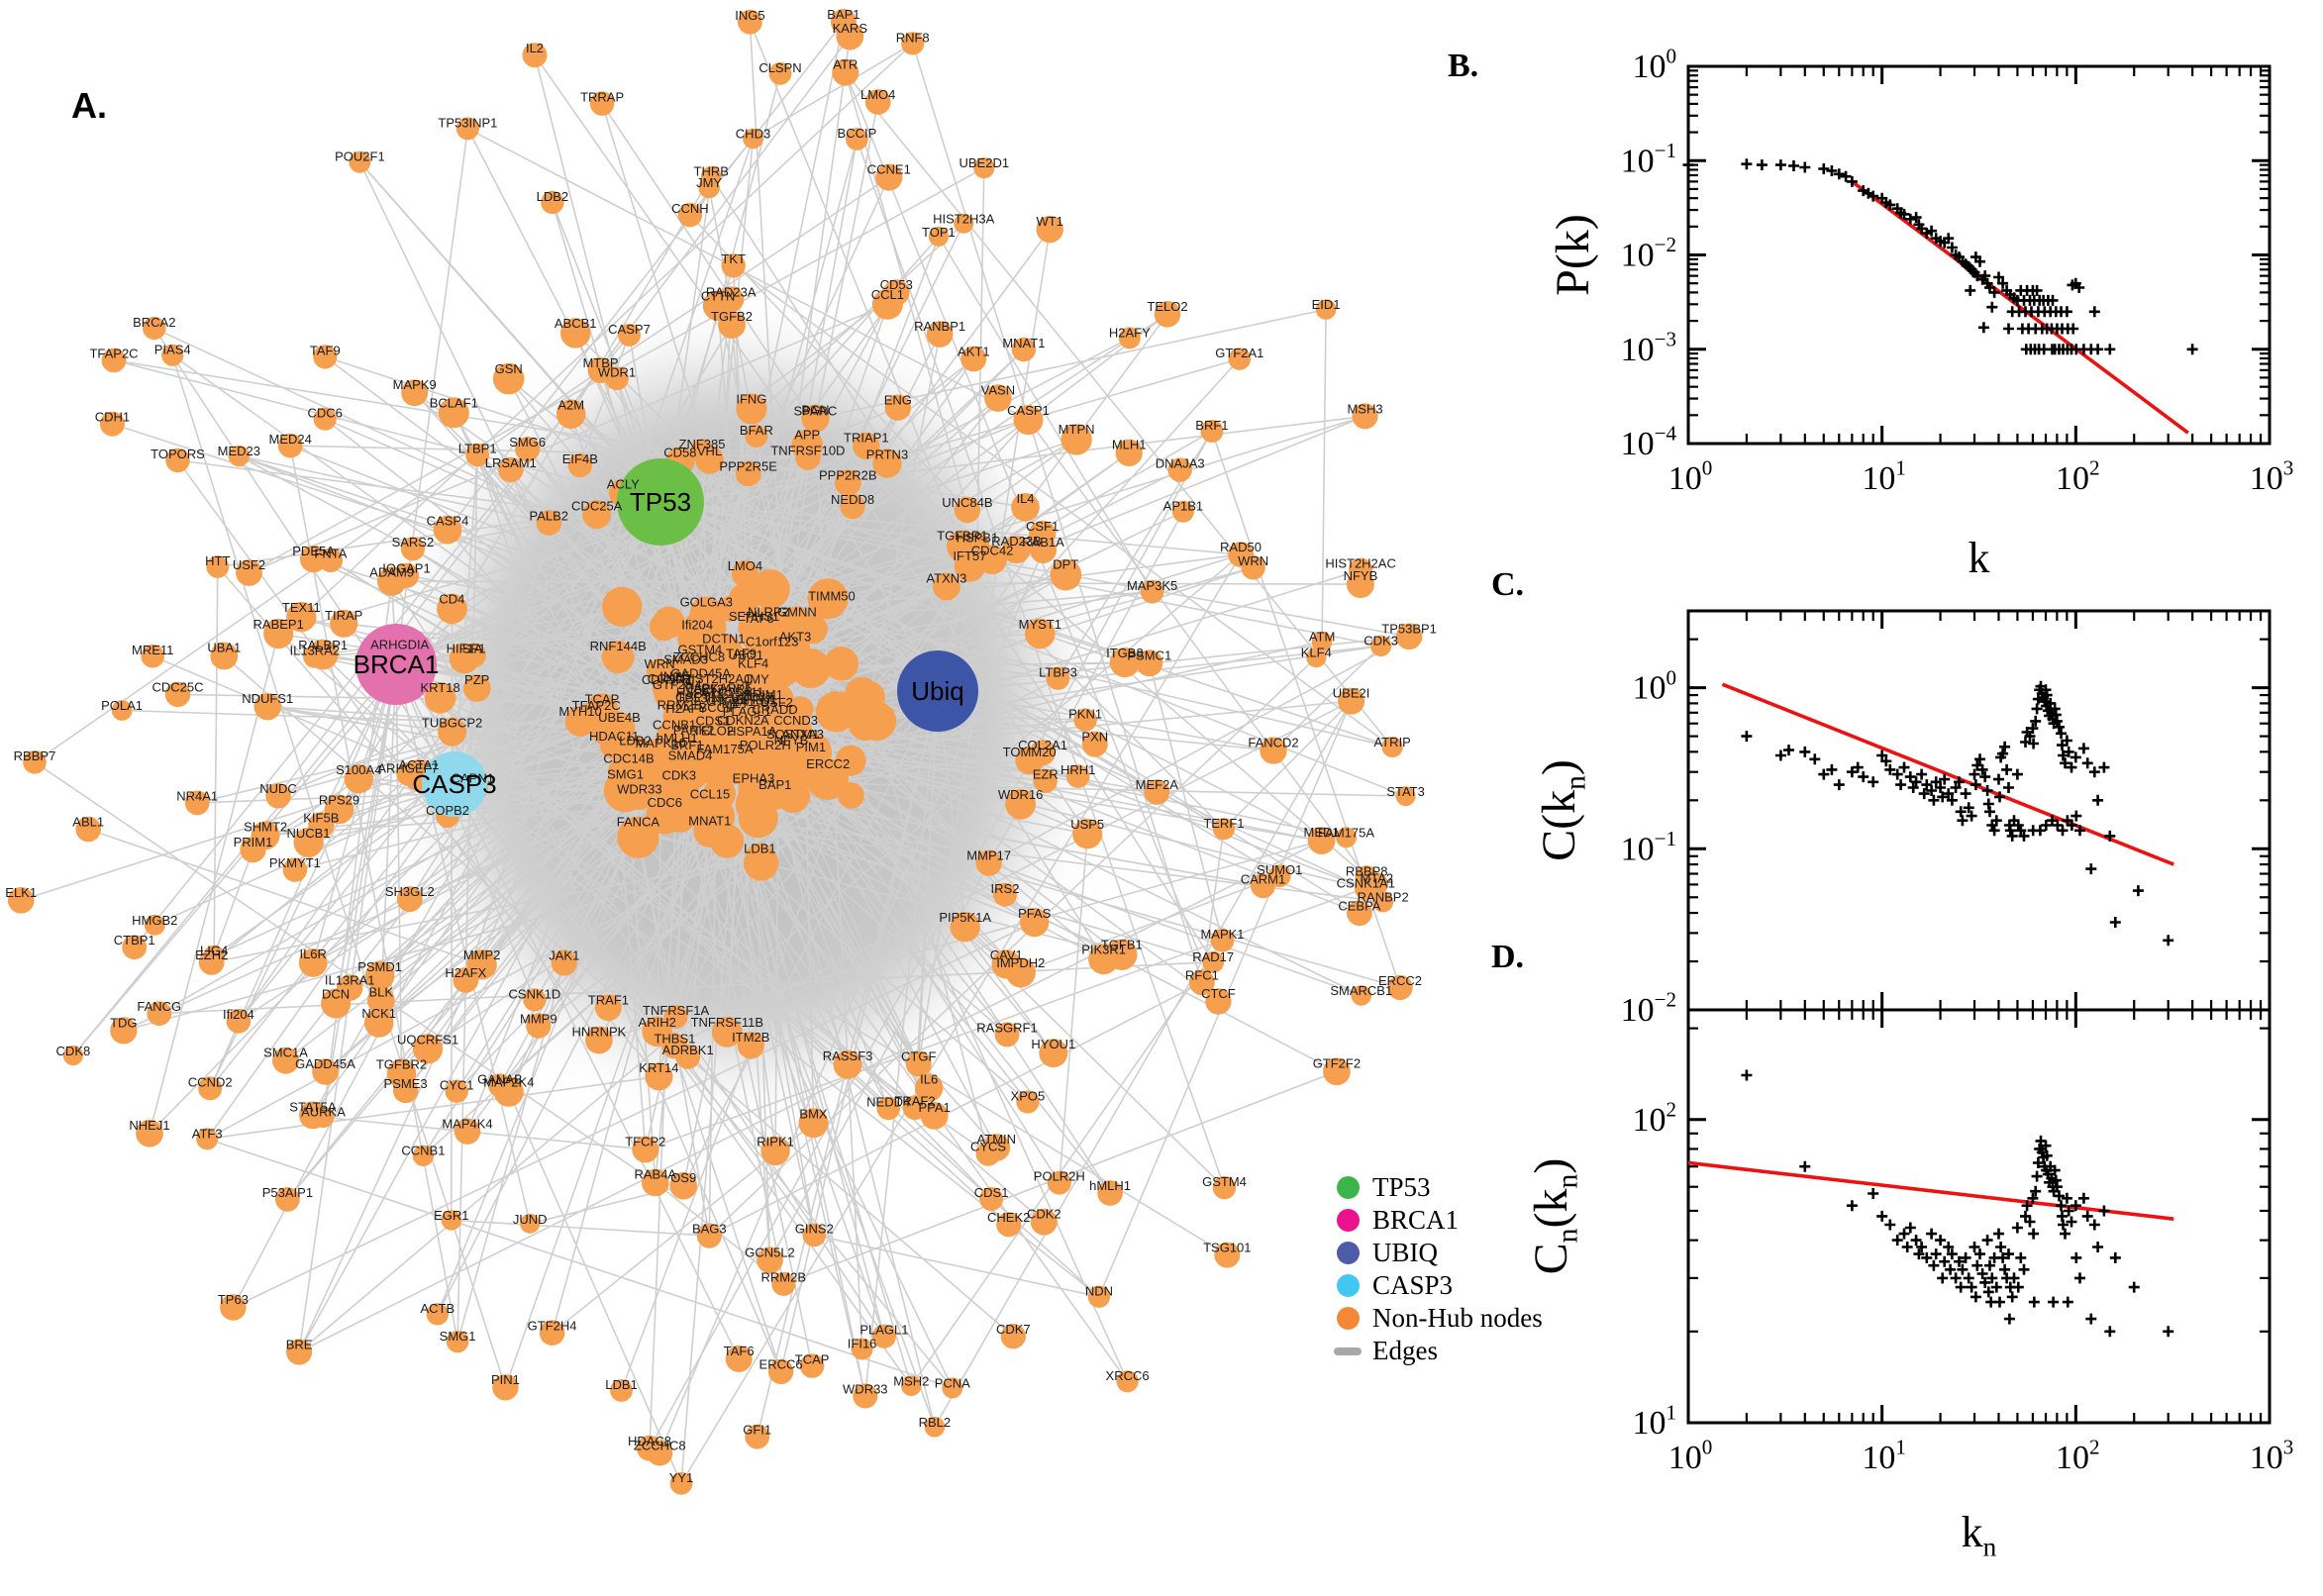  Describe the element at coordinates (755, 699) in the screenshot. I see `node-label: EPPK1` at that location.